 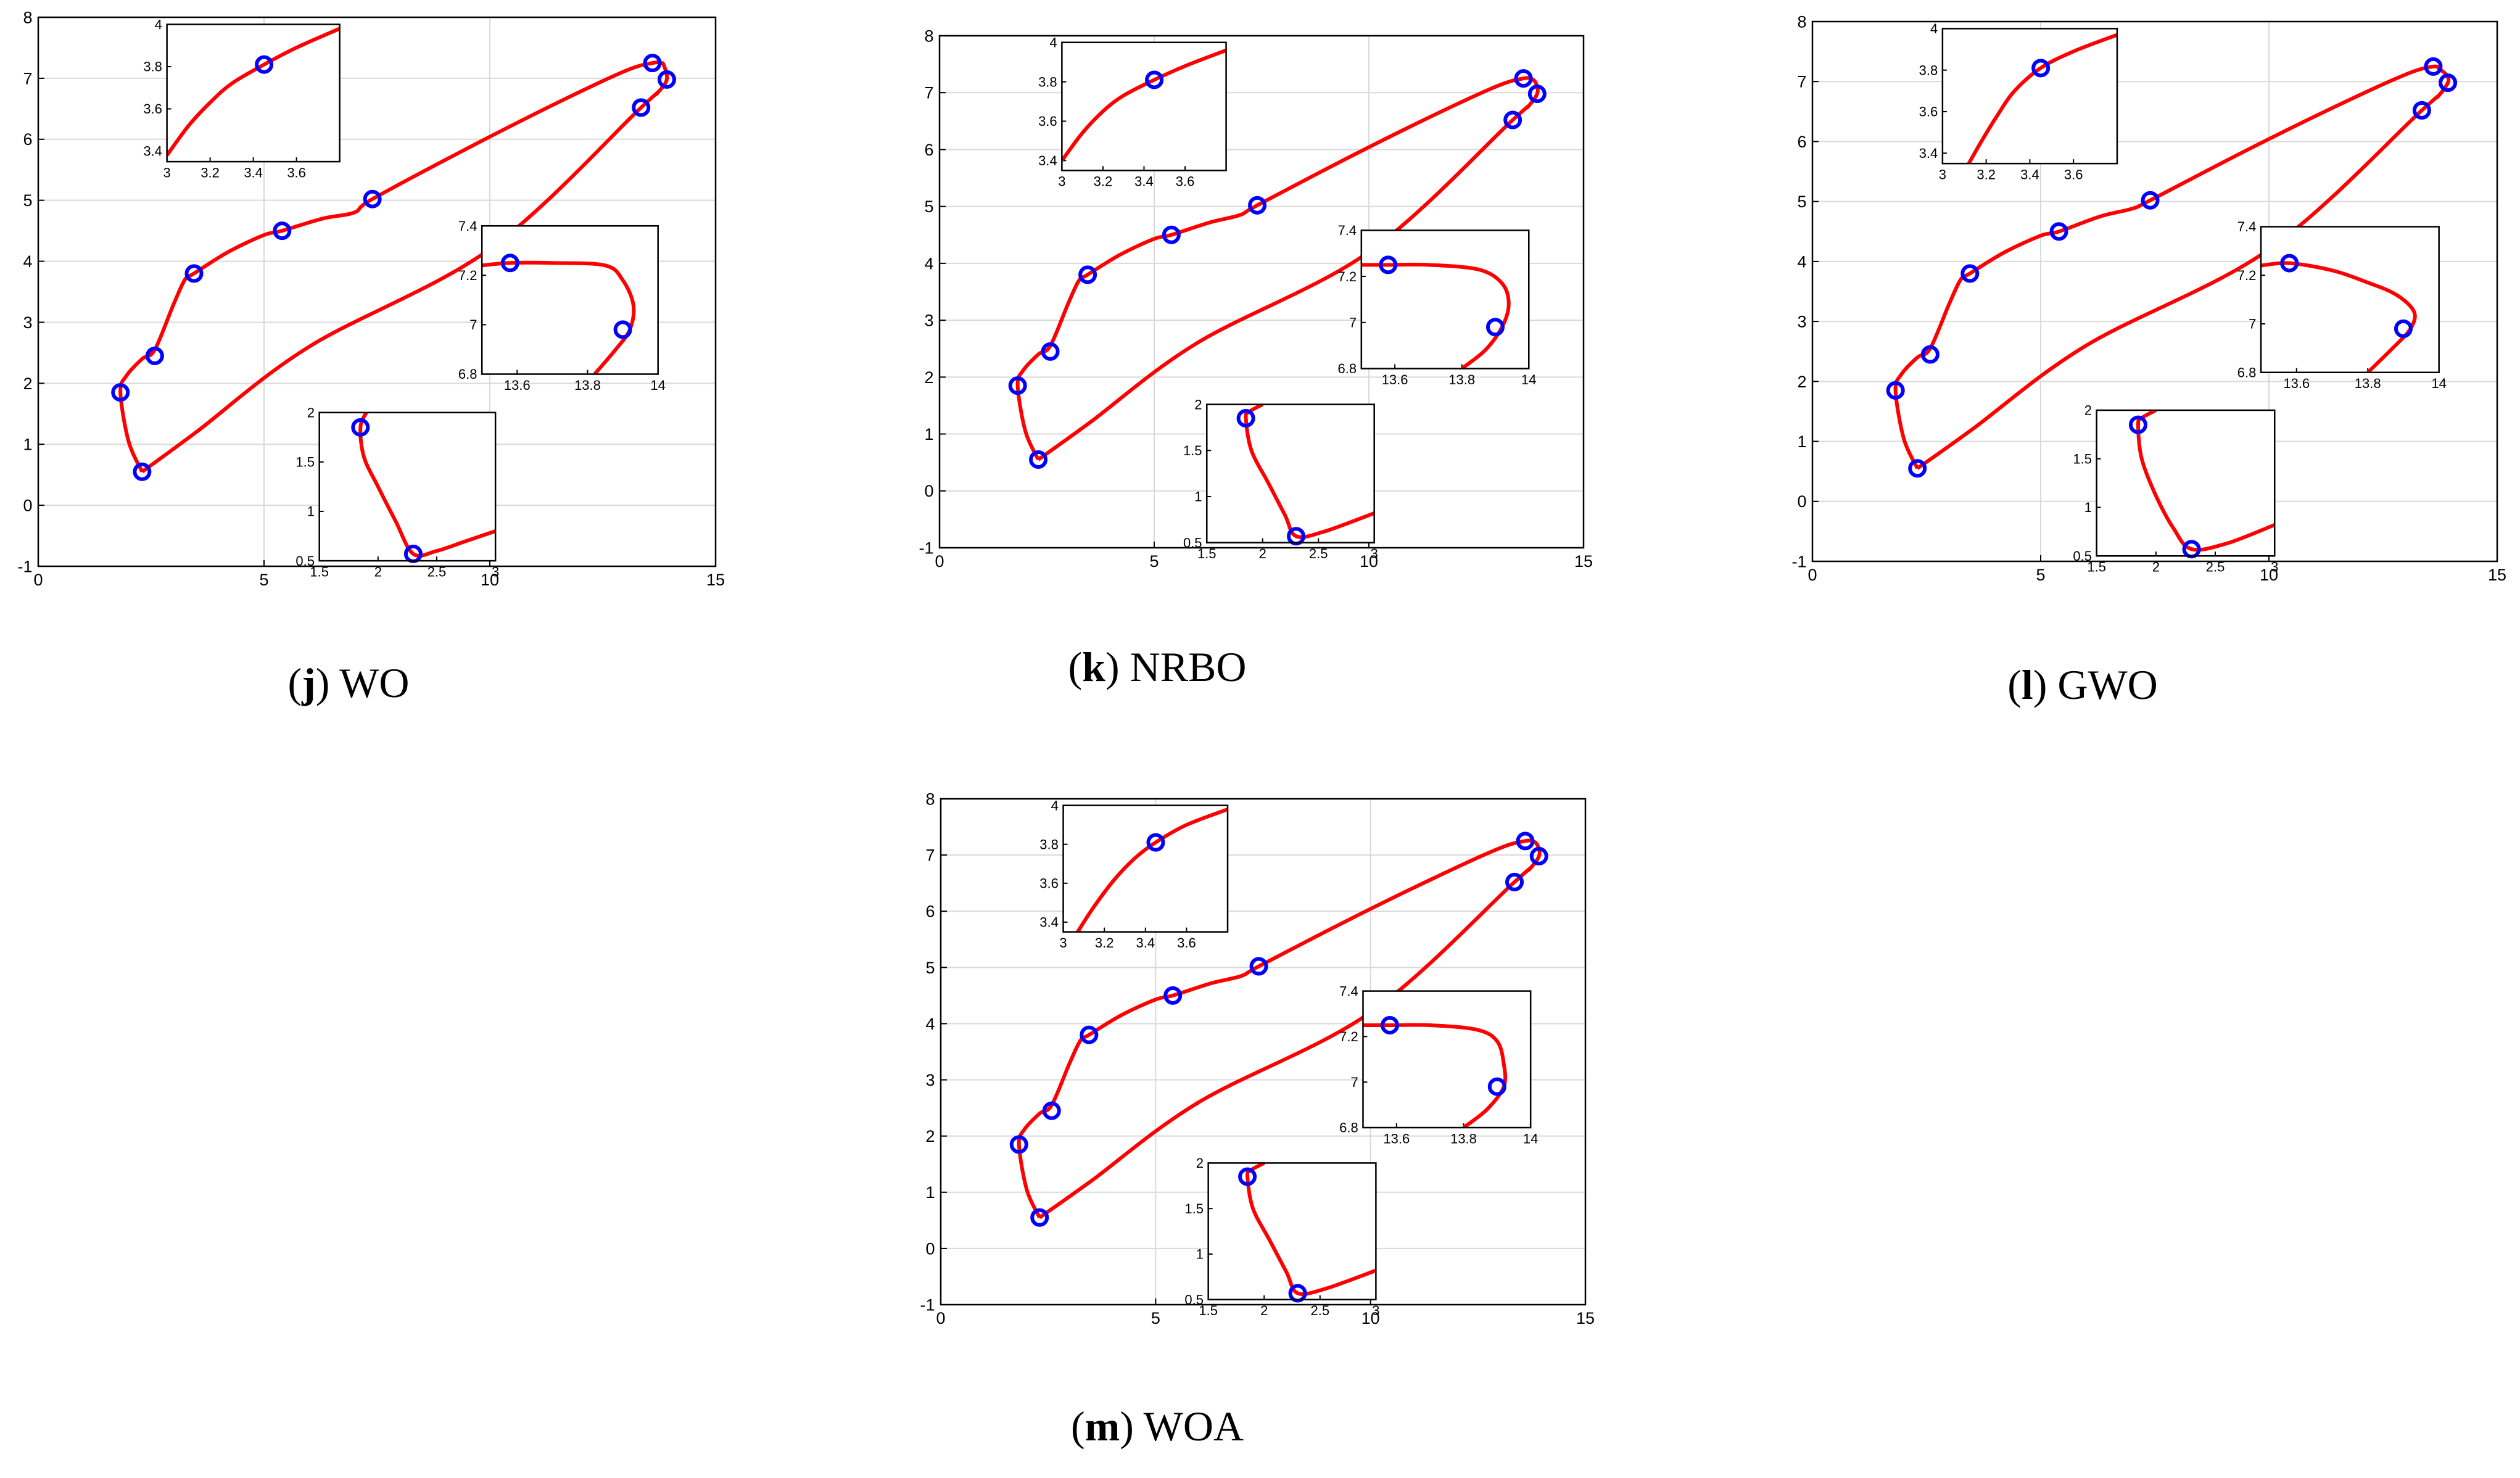 I want to click on caption-open: (, so click(x=2014, y=684).